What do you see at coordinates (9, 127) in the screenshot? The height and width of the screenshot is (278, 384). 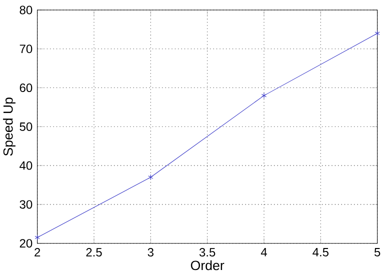 I see `y-axis-title: Speed Up` at bounding box center [9, 127].